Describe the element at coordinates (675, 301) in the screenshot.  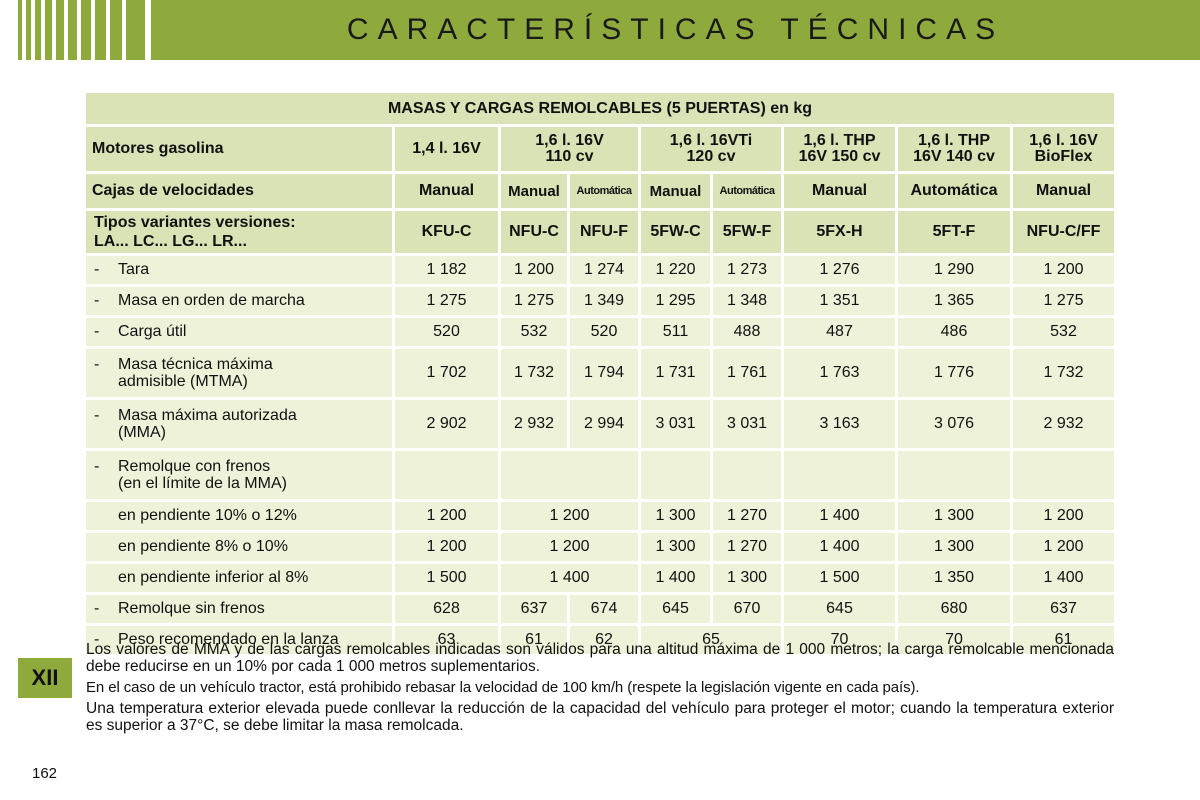
I see `value-cell: 1 295` at that location.